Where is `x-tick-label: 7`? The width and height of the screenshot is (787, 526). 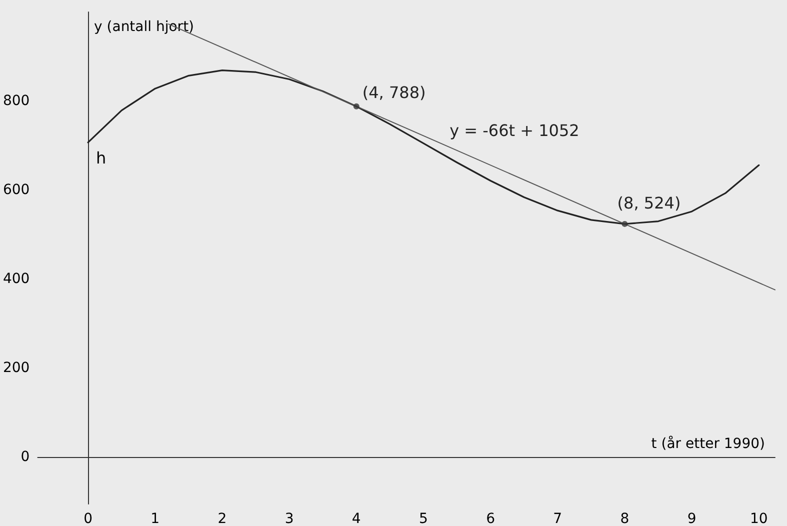 x-tick-label: 7 is located at coordinates (557, 518).